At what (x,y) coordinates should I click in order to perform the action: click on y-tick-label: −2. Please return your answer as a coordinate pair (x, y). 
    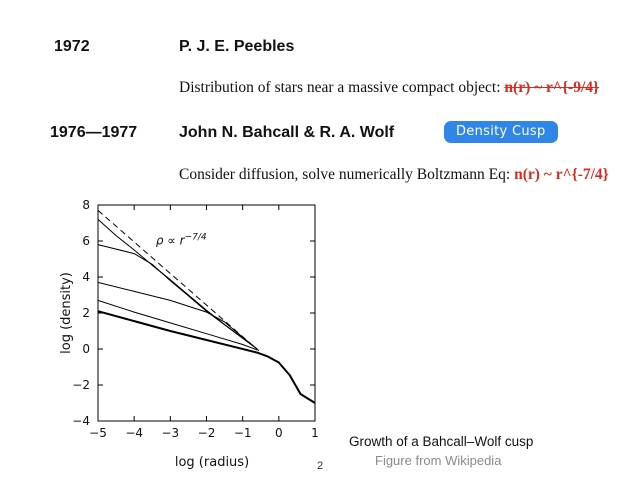
    Looking at the image, I should click on (81, 385).